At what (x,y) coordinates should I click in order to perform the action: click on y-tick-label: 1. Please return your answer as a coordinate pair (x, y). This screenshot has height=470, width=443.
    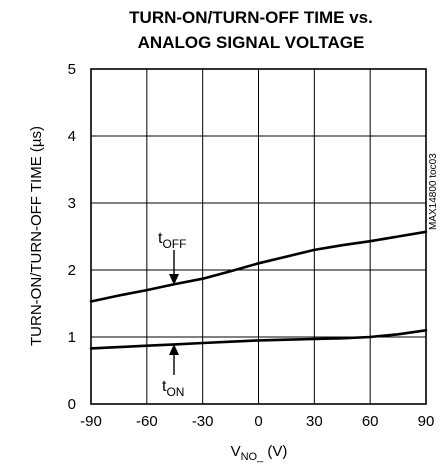
    Looking at the image, I should click on (72, 337).